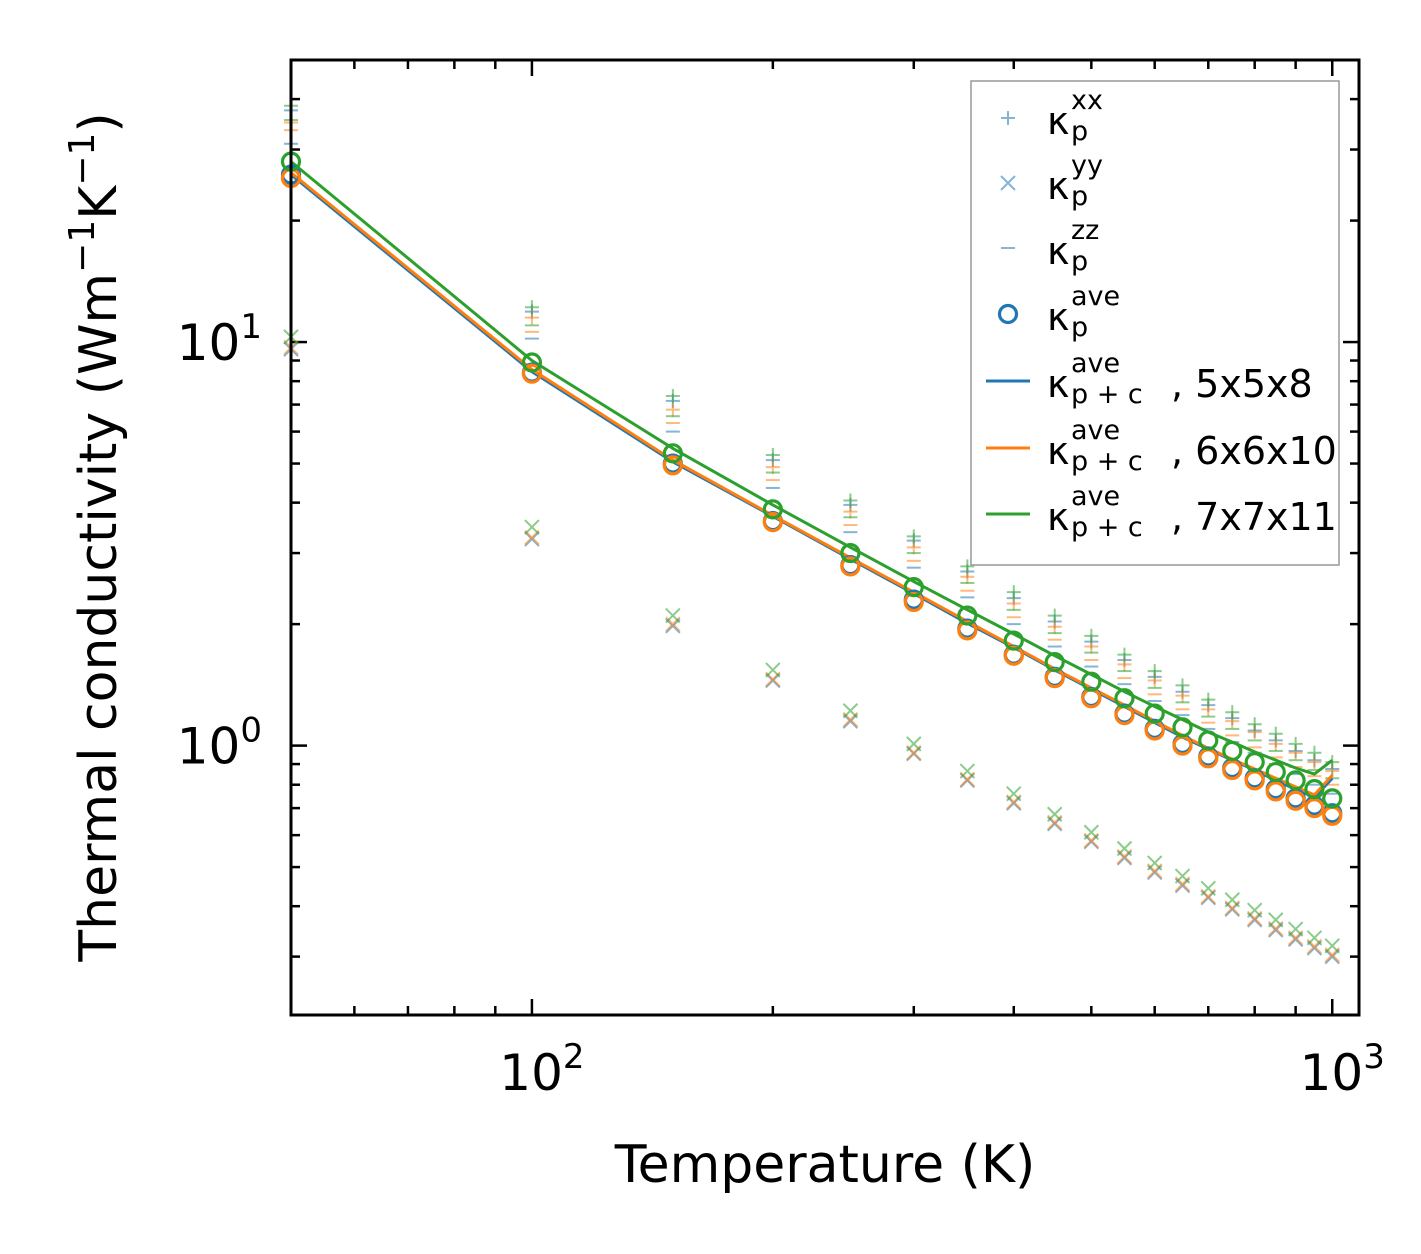  I want to click on y-axis-label-unit: K, so click(99, 202).